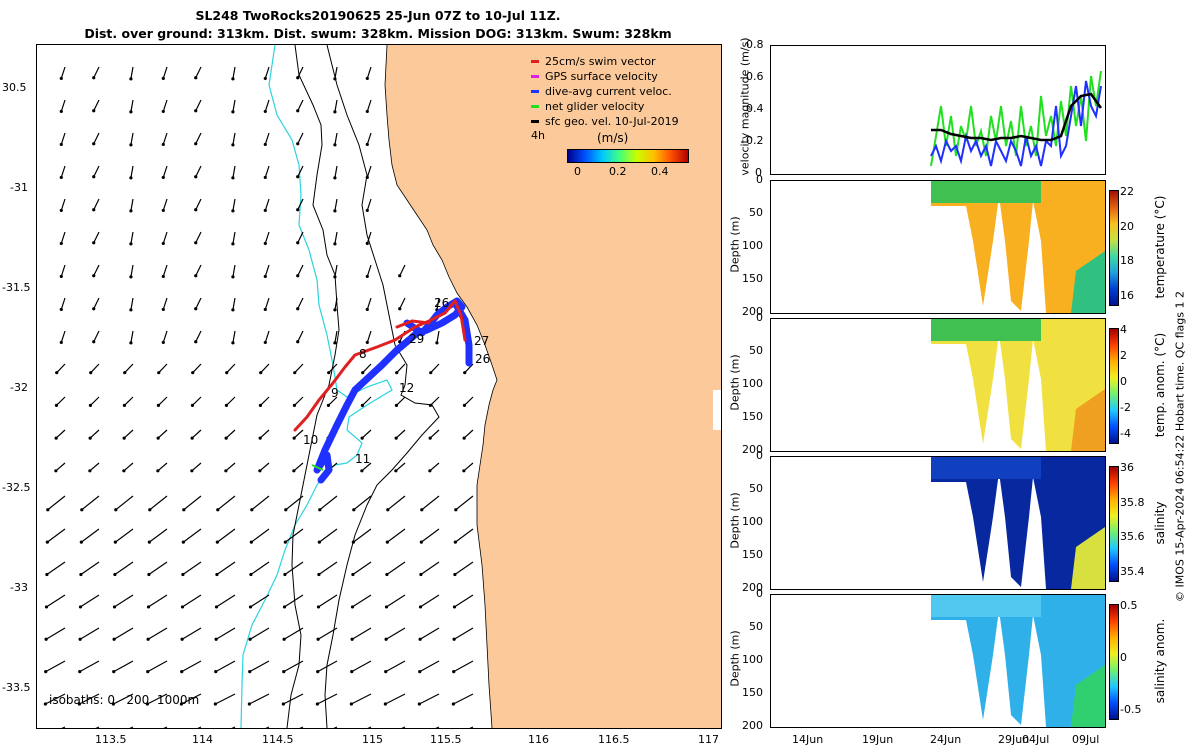 The width and height of the screenshot is (1200, 750). I want to click on lat-tick: -33.5, so click(16, 687).